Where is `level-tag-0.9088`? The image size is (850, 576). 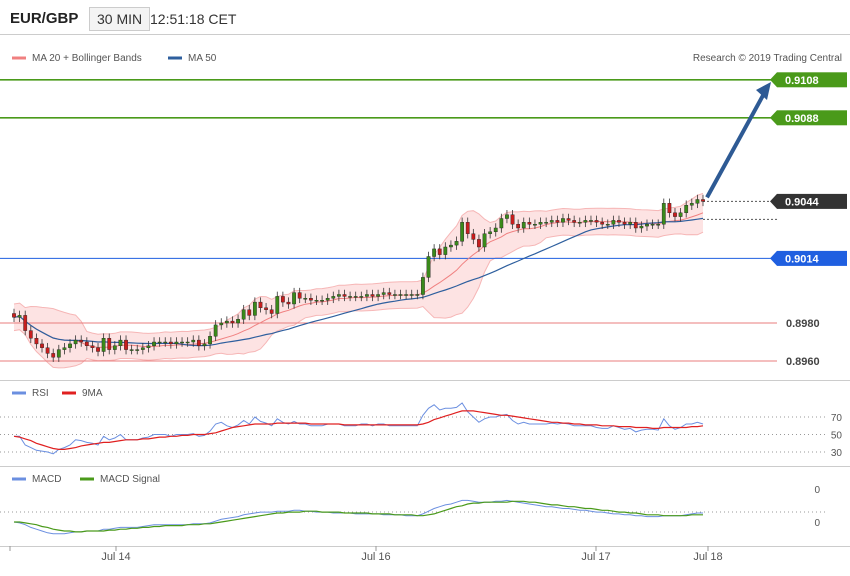 level-tag-0.9088 is located at coordinates (812, 118).